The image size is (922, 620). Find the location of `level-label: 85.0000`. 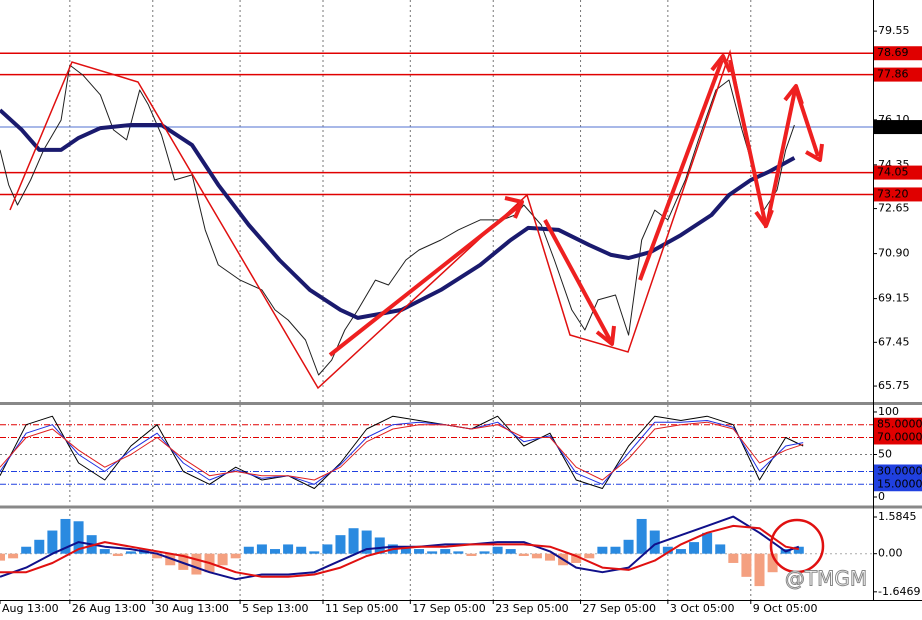

level-label: 85.0000 is located at coordinates (899, 424).